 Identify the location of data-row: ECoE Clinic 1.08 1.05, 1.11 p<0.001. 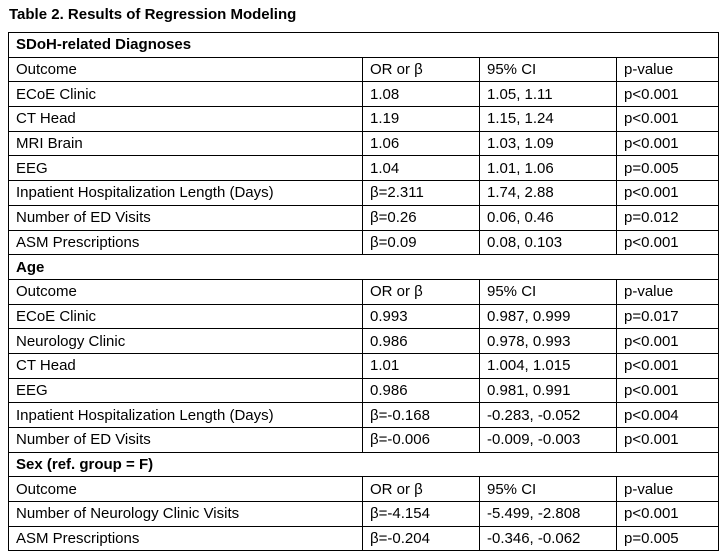
(364, 94).